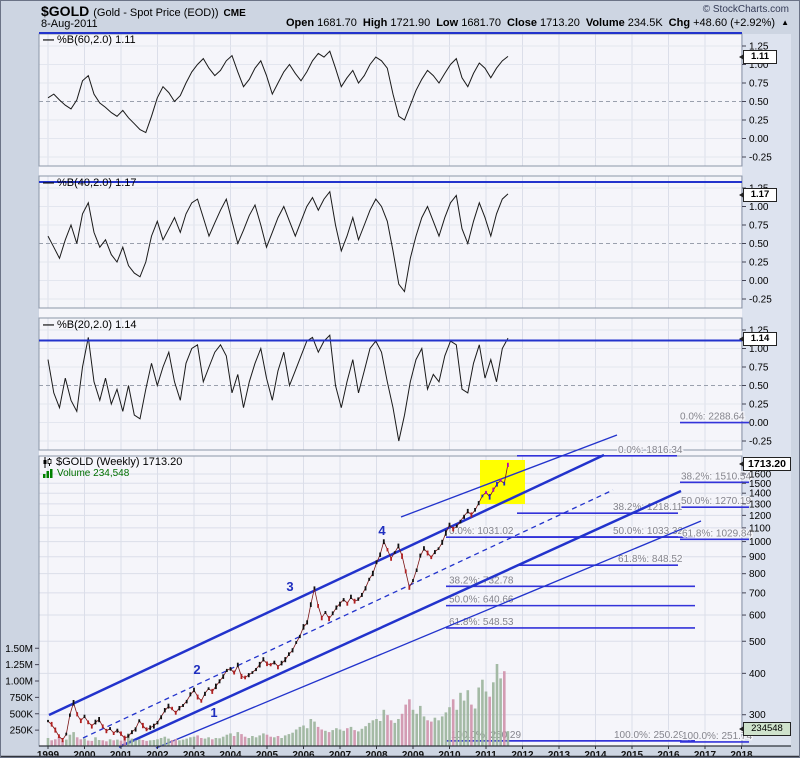 The image size is (800, 758). Describe the element at coordinates (543, 23) in the screenshot. I see `quote-close: Close 1713.20` at that location.